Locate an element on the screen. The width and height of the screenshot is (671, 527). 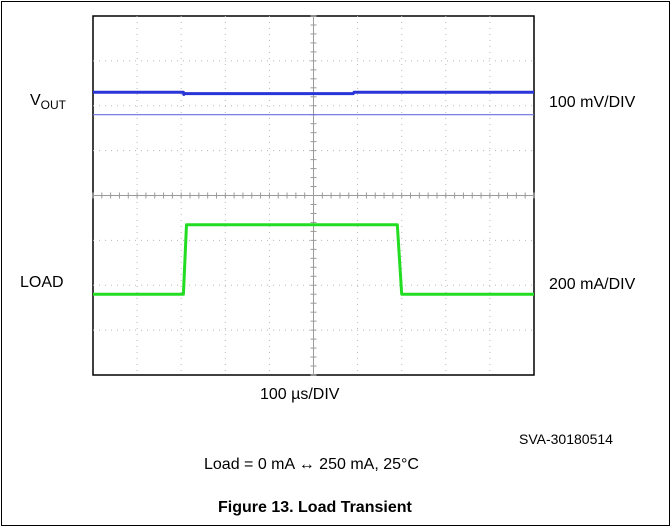
load-label: LOAD is located at coordinates (42, 282).